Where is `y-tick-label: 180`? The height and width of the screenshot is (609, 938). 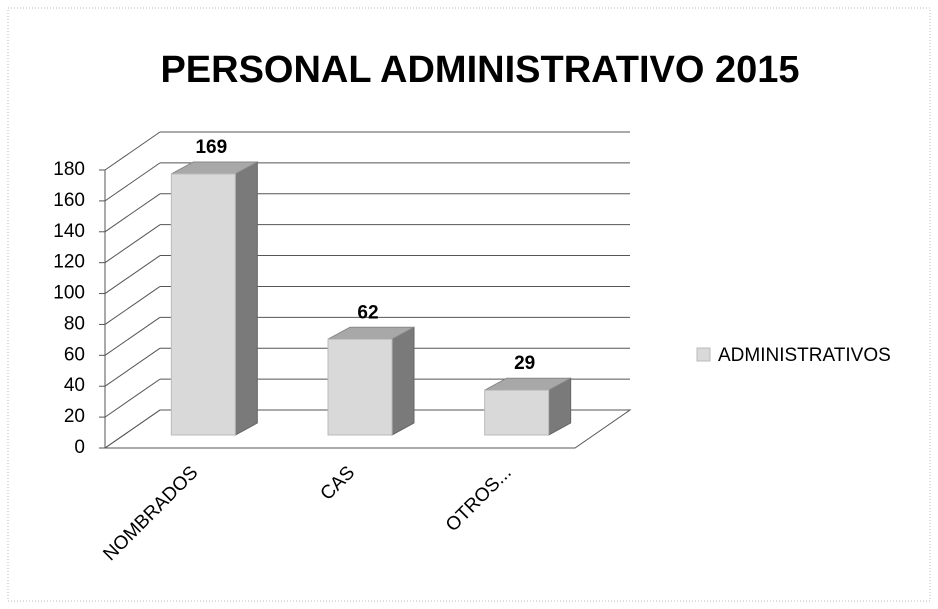
y-tick-label: 180 is located at coordinates (69, 169).